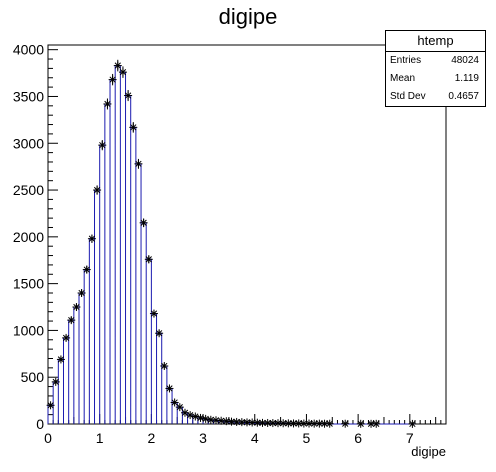 This screenshot has width=496, height=472. Describe the element at coordinates (403, 78) in the screenshot. I see `stats-label: Mean` at that location.